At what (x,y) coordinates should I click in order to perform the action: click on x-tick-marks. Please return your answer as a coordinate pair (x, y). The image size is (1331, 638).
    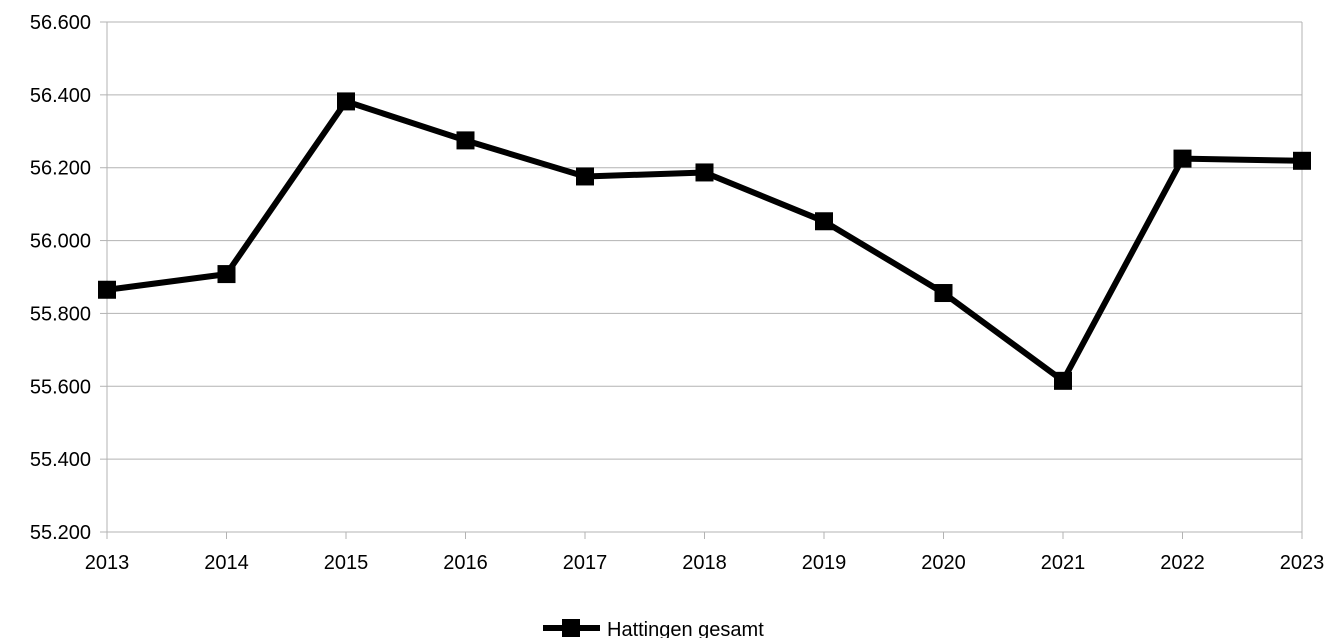
    Looking at the image, I should click on (704, 535).